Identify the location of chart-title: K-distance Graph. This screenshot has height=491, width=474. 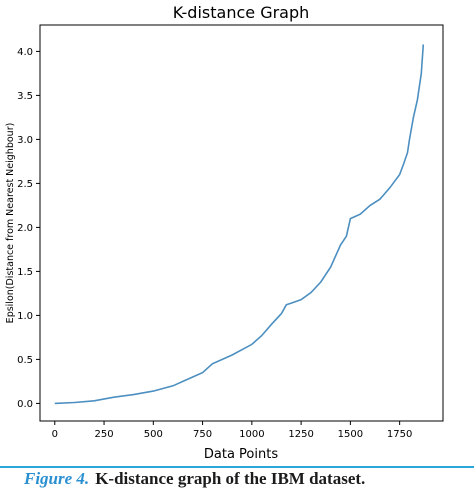
(241, 12).